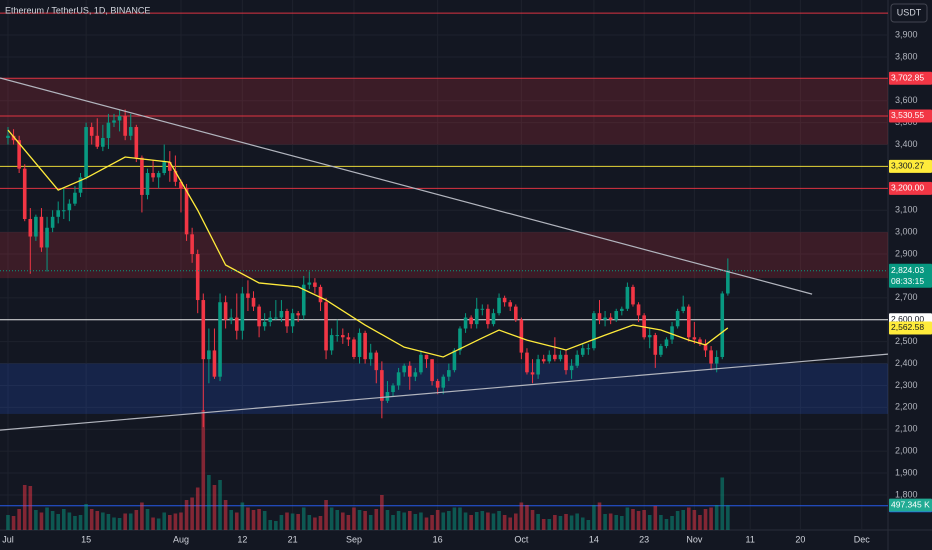  I want to click on currency: USDT, so click(909, 12).